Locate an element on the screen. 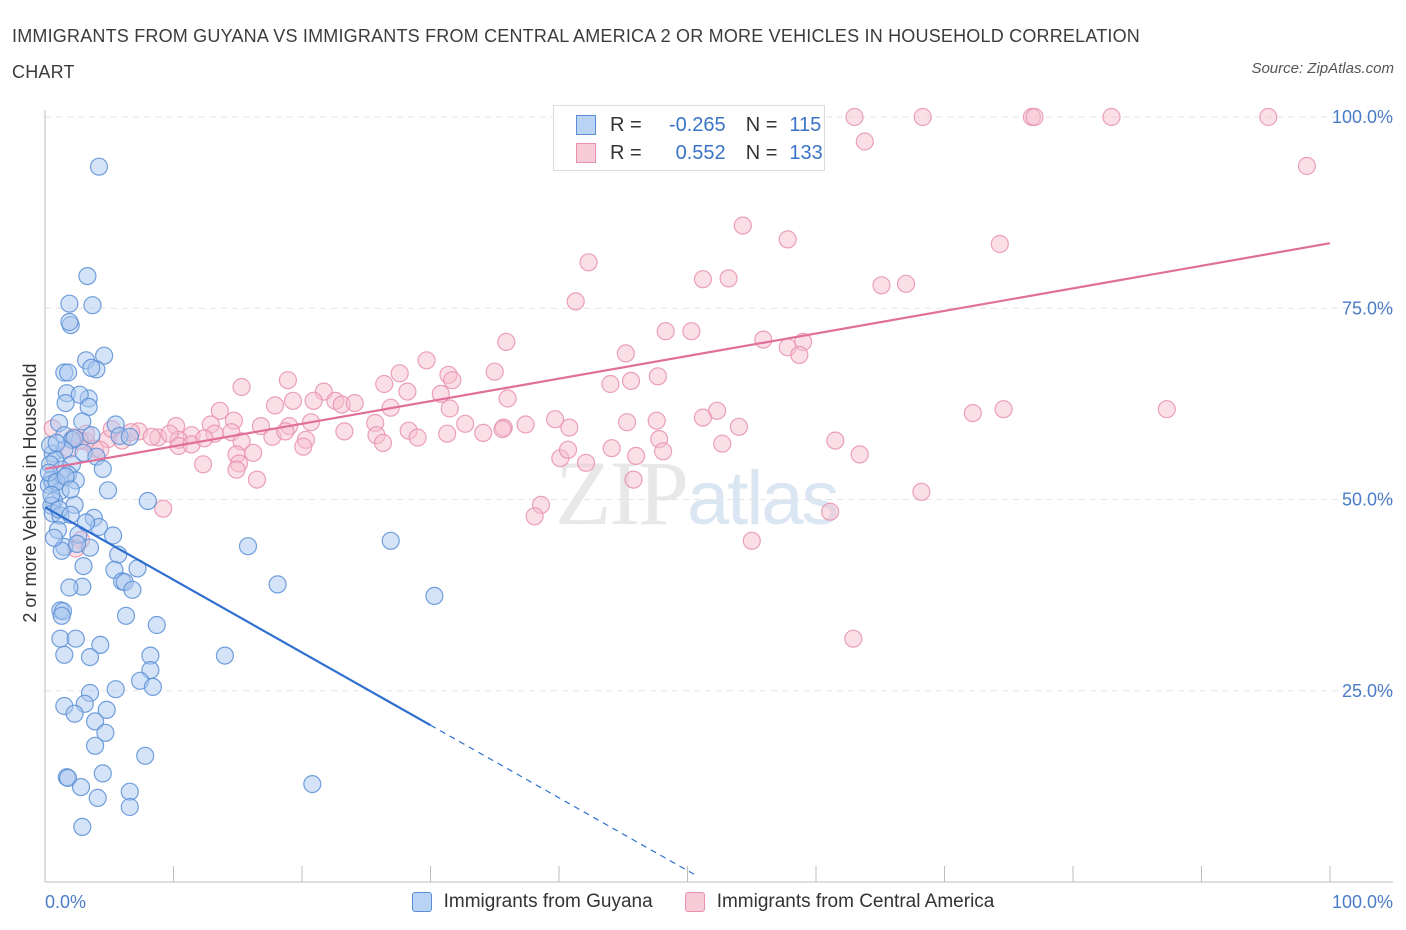 The width and height of the screenshot is (1406, 930). legend-r-value: -0.265 is located at coordinates (697, 124).